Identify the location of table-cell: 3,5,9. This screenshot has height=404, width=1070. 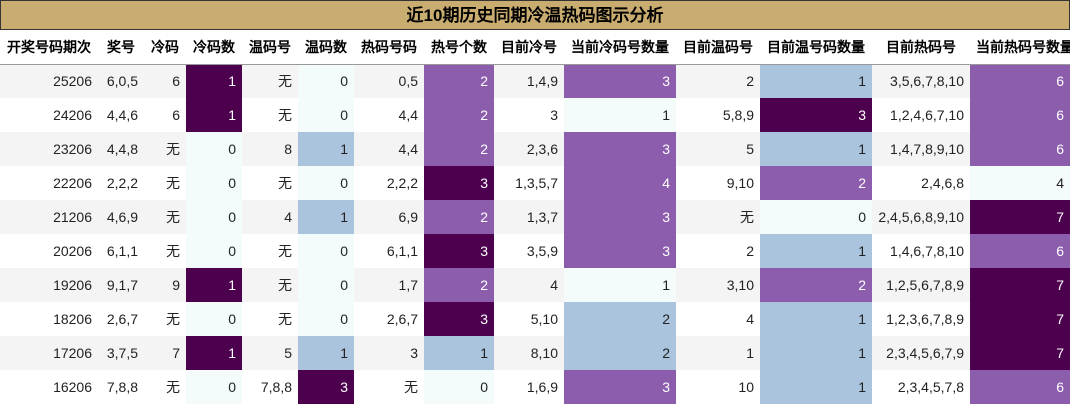
(529, 251).